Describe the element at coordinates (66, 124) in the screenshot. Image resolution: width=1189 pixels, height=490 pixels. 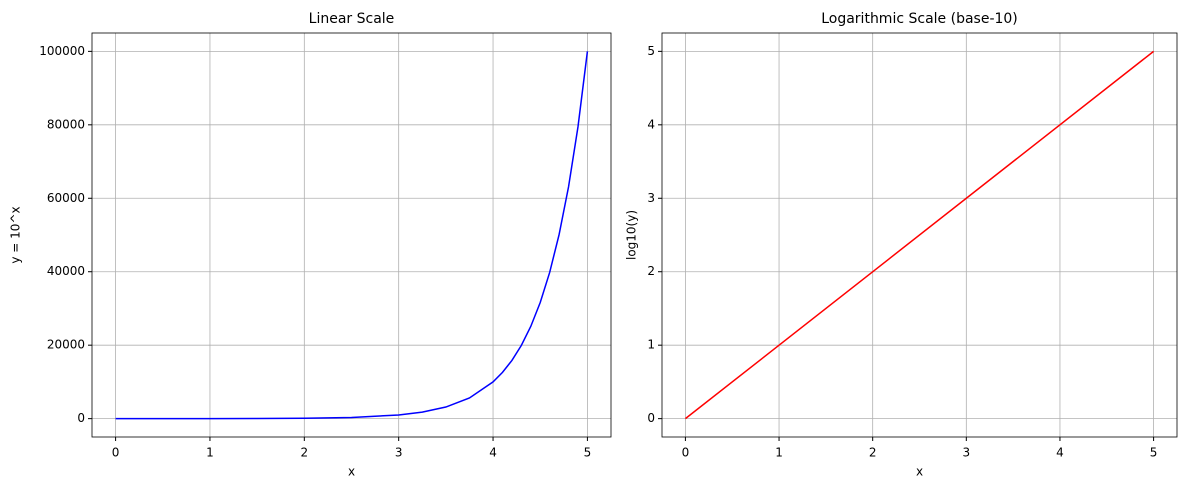
I see `y-tick-label: 80000` at that location.